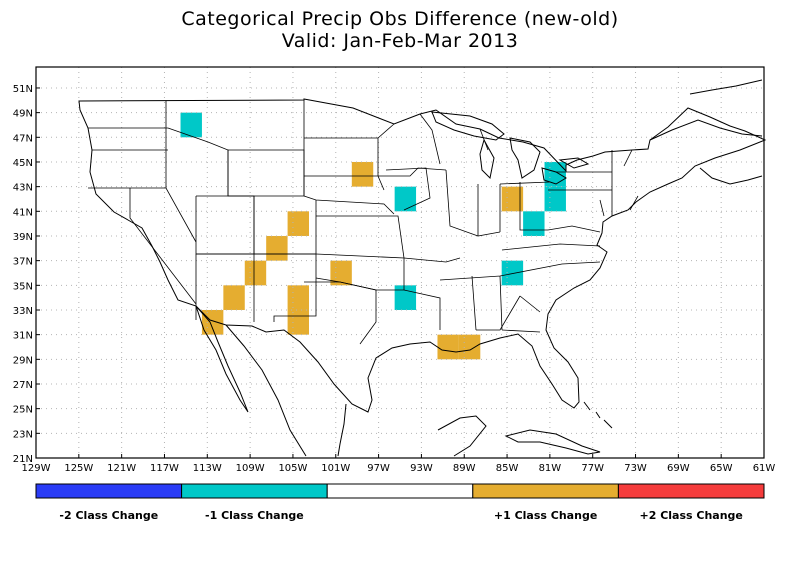  What do you see at coordinates (464, 468) in the screenshot?
I see `lon-tick-label: 89W` at bounding box center [464, 468].